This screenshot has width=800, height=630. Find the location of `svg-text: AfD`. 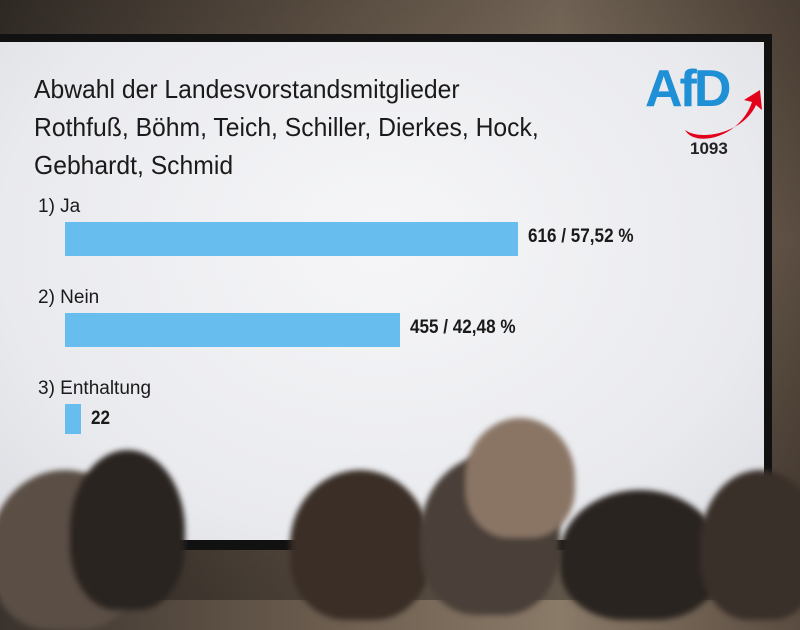

svg-text: AfD is located at coordinates (687, 89).